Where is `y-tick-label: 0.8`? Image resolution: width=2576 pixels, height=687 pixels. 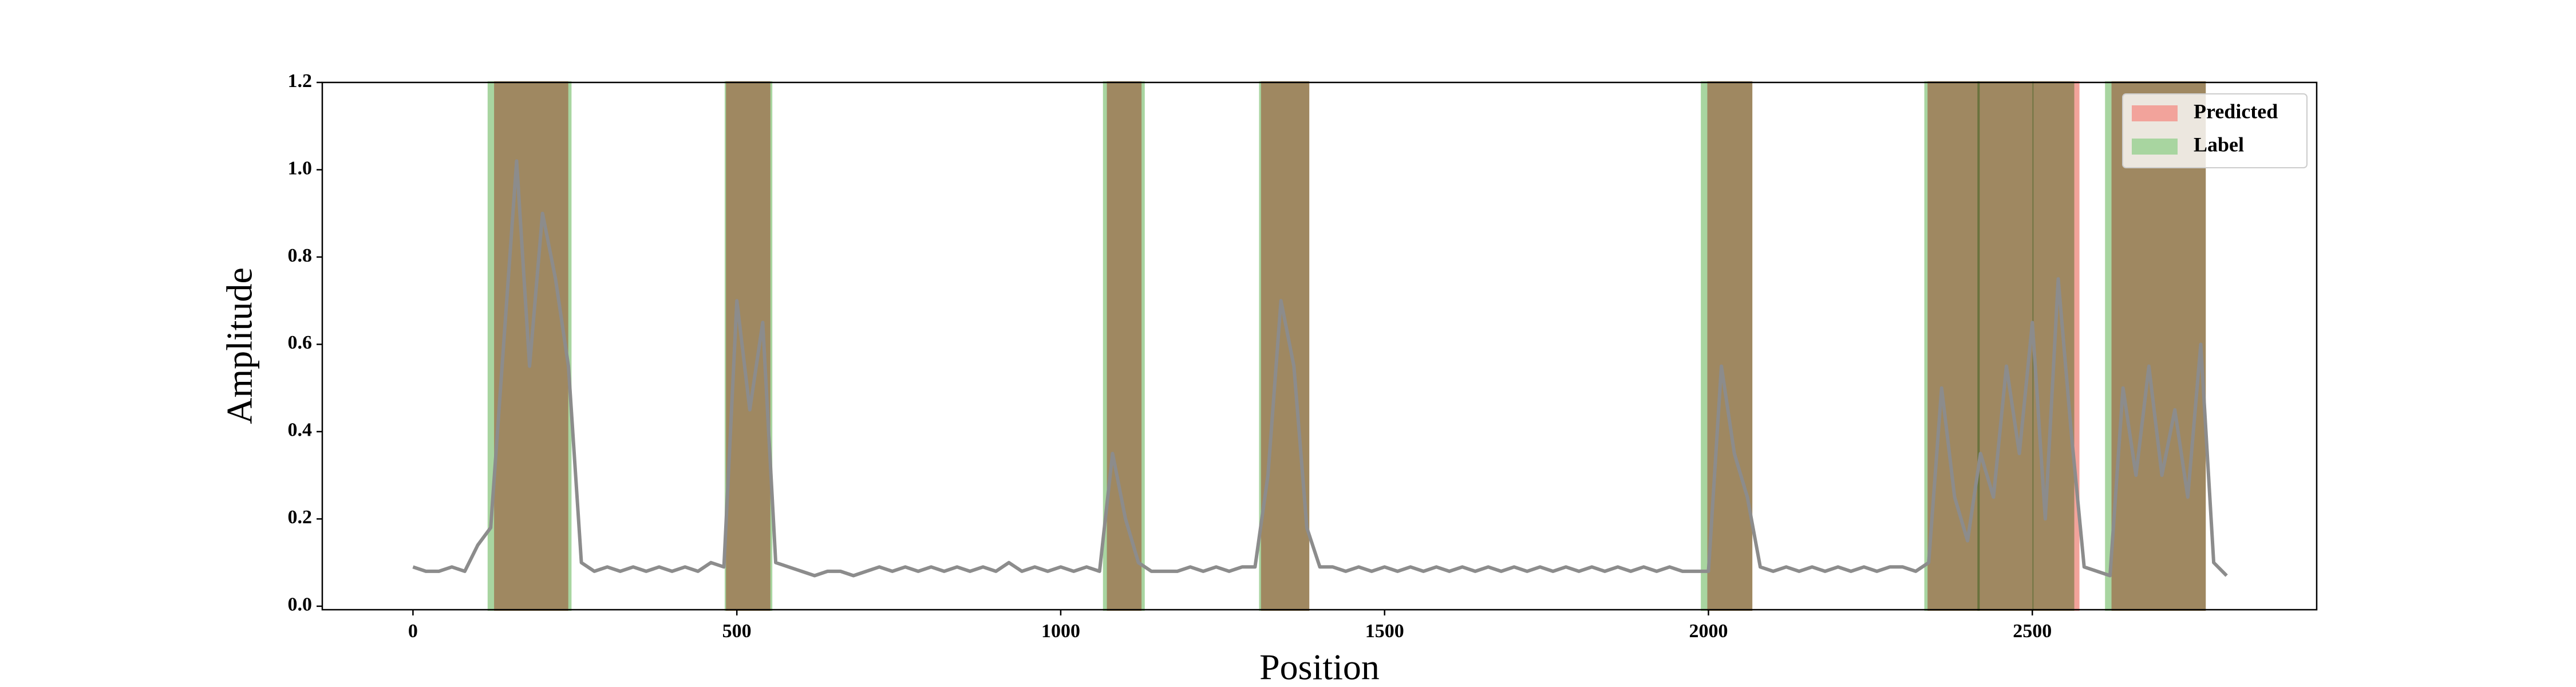 y-tick-label: 0.8 is located at coordinates (301, 256).